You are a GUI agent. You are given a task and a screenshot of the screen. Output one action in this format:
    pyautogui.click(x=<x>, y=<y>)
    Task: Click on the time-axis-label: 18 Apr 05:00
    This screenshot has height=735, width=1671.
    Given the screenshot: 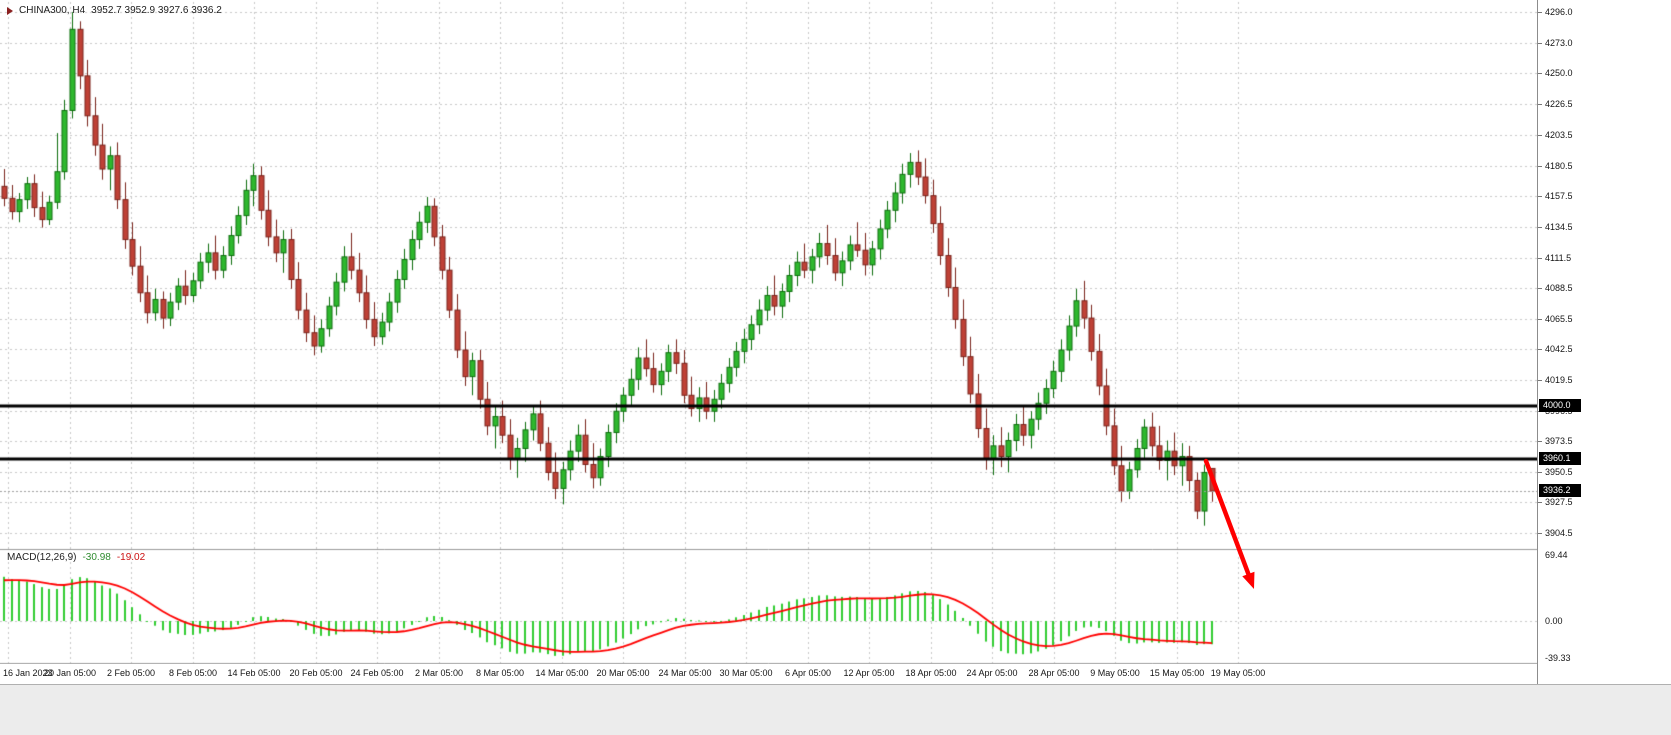 What is the action you would take?
    pyautogui.click(x=931, y=673)
    